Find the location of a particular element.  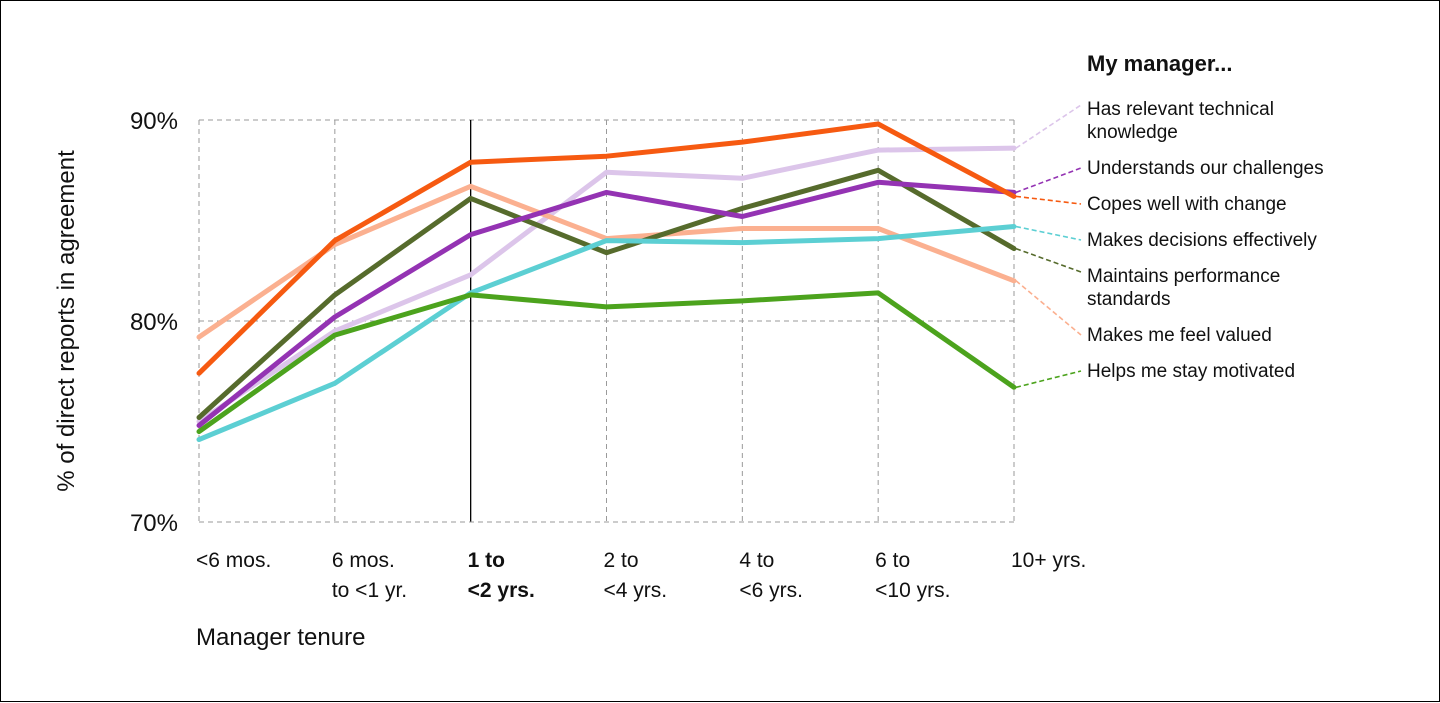

legend-label-has-relevant-technical-knowledge: Has relevant technical knowledge is located at coordinates (1180, 121).